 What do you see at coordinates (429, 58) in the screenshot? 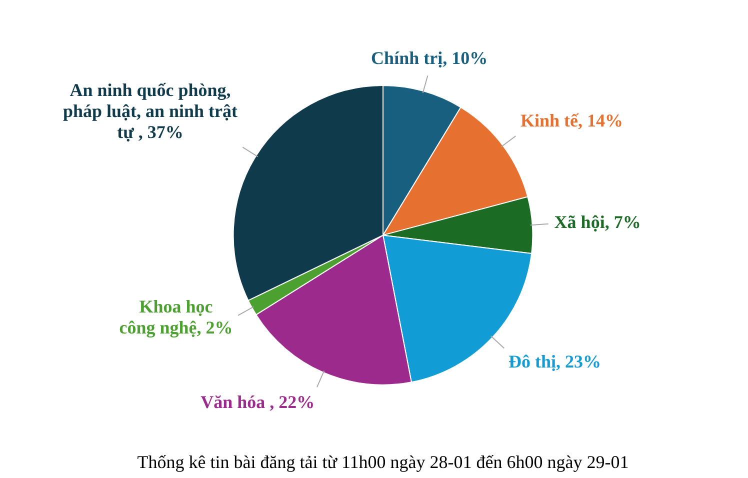
I see `slice-label: Chính trị, 10%` at bounding box center [429, 58].